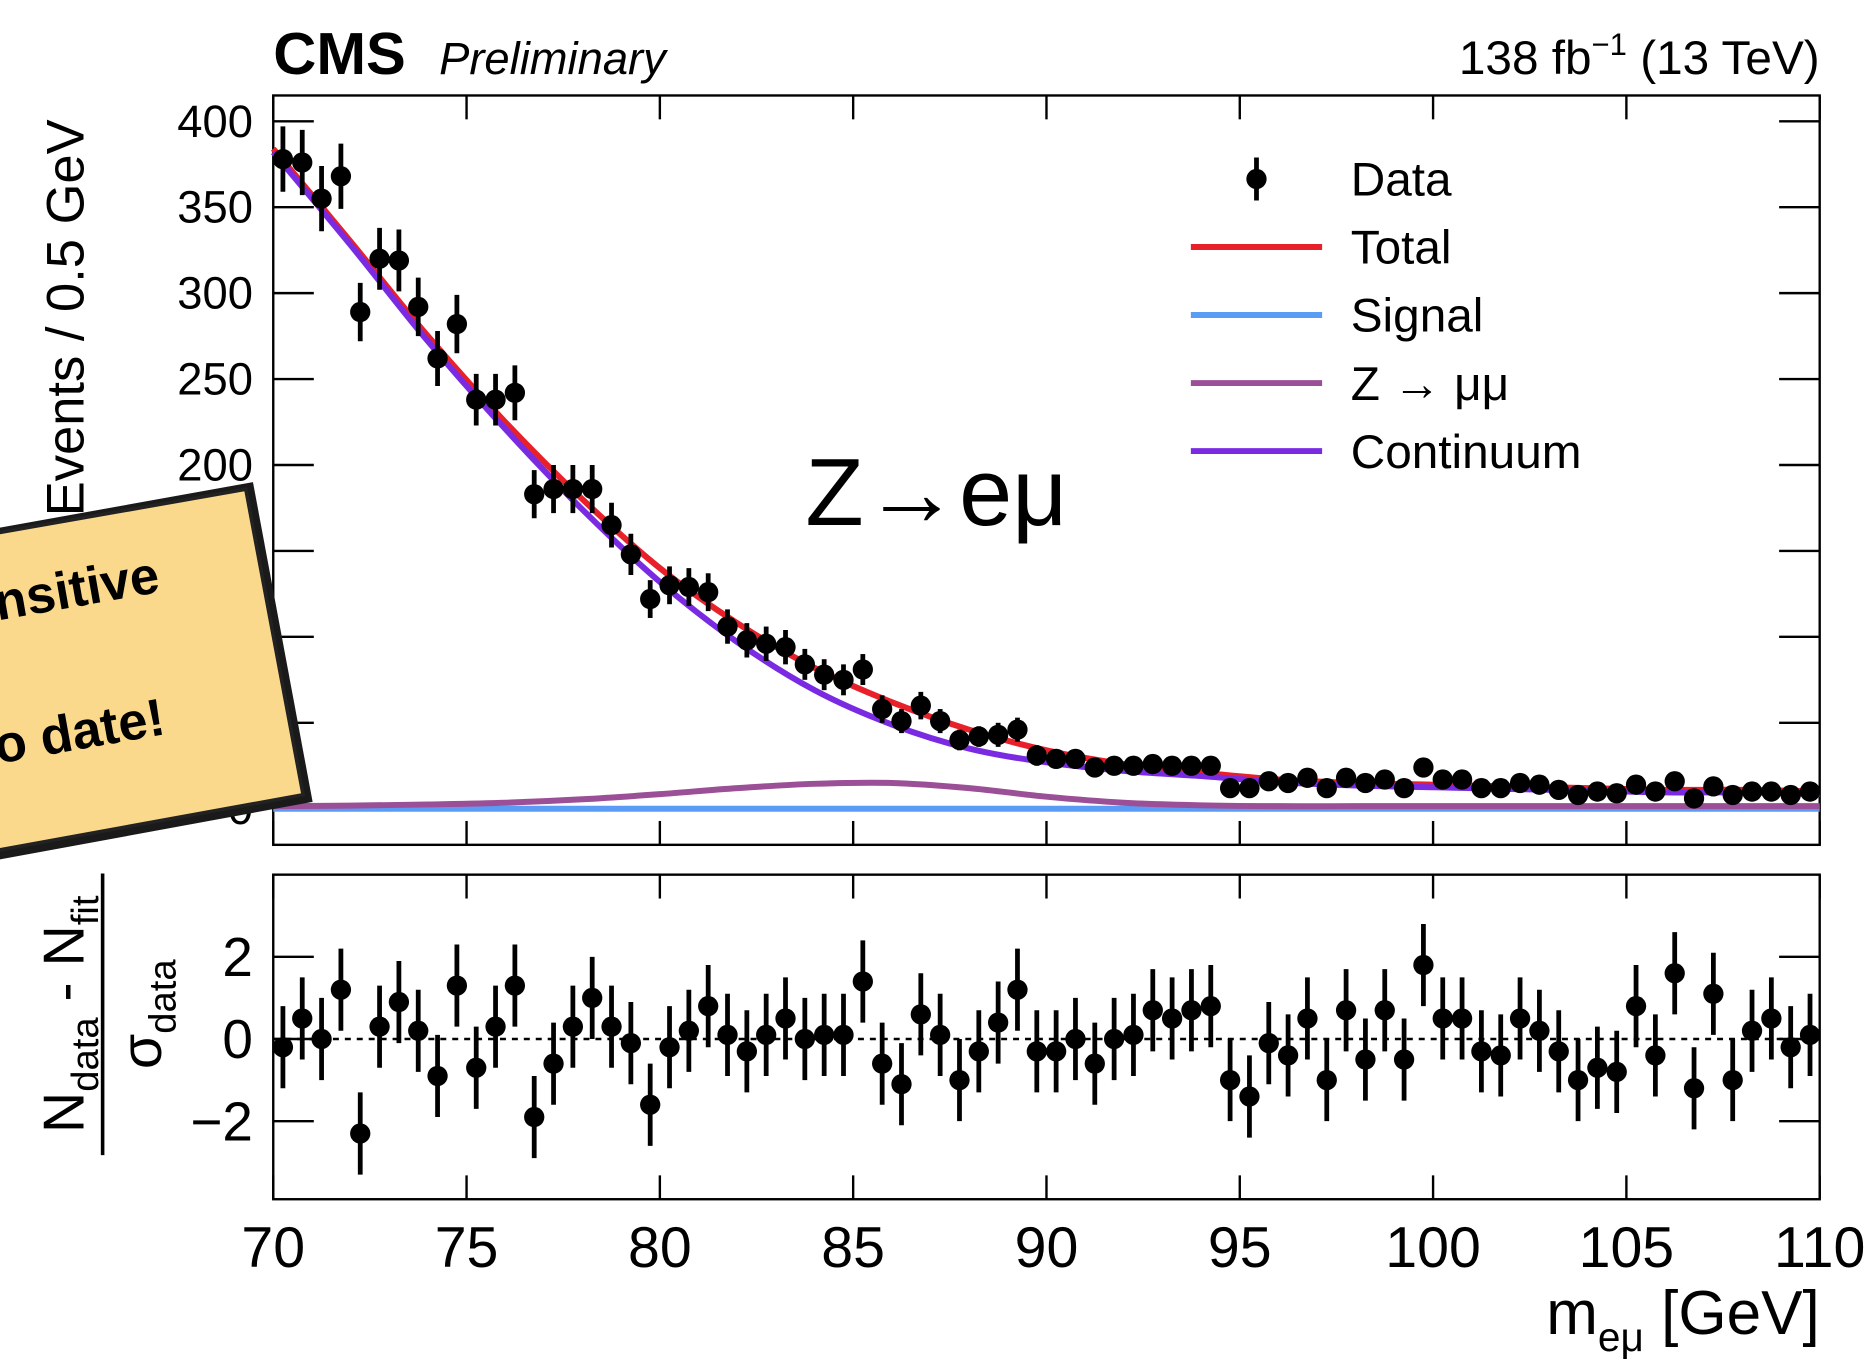  I want to click on x-tick-label: 80, so click(660, 1248).